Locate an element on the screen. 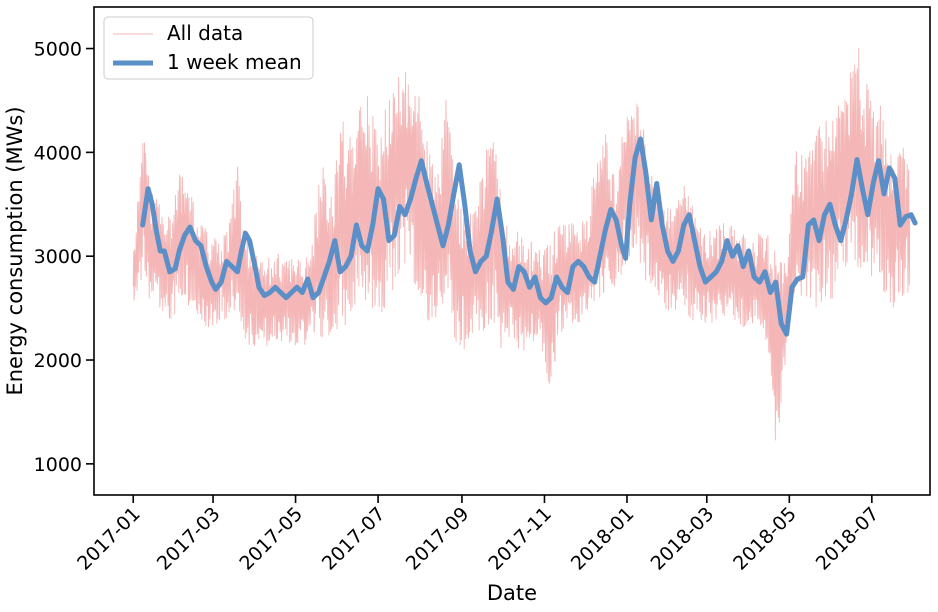 Image resolution: width=938 pixels, height=612 pixels. legend-box is located at coordinates (208, 48).